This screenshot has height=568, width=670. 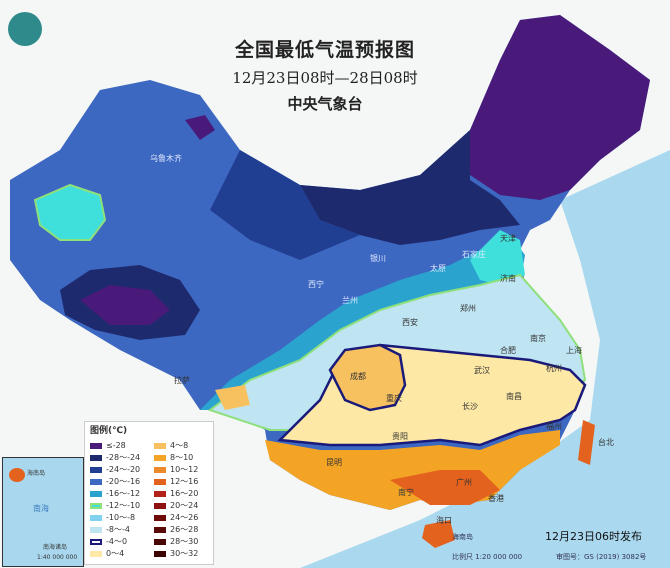 What do you see at coordinates (316, 284) in the screenshot?
I see `city-label: 西宁` at bounding box center [316, 284].